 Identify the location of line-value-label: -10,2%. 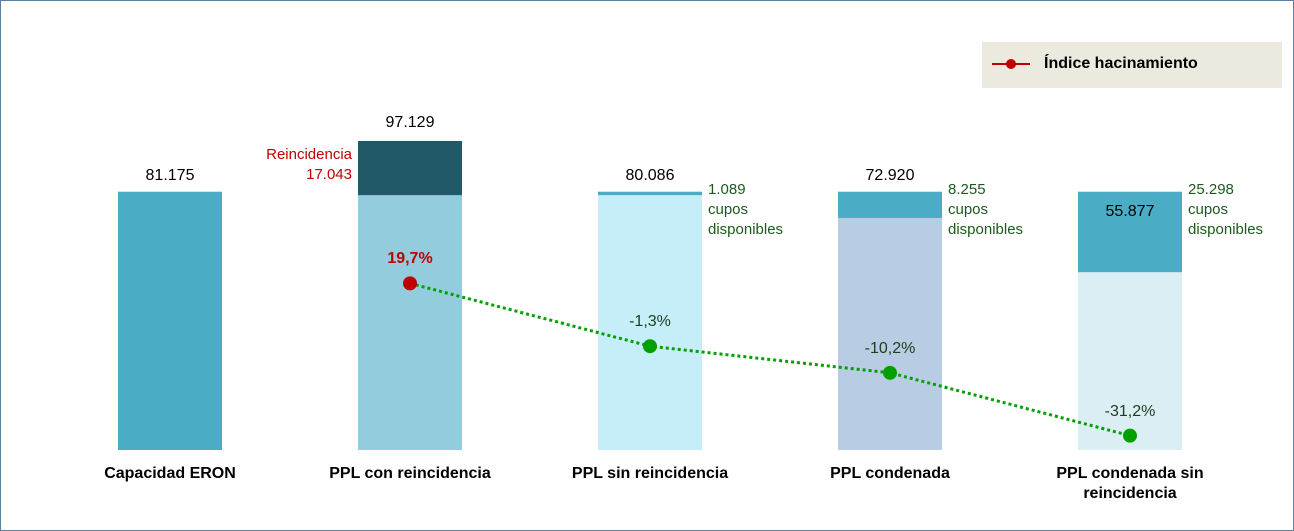
(890, 348).